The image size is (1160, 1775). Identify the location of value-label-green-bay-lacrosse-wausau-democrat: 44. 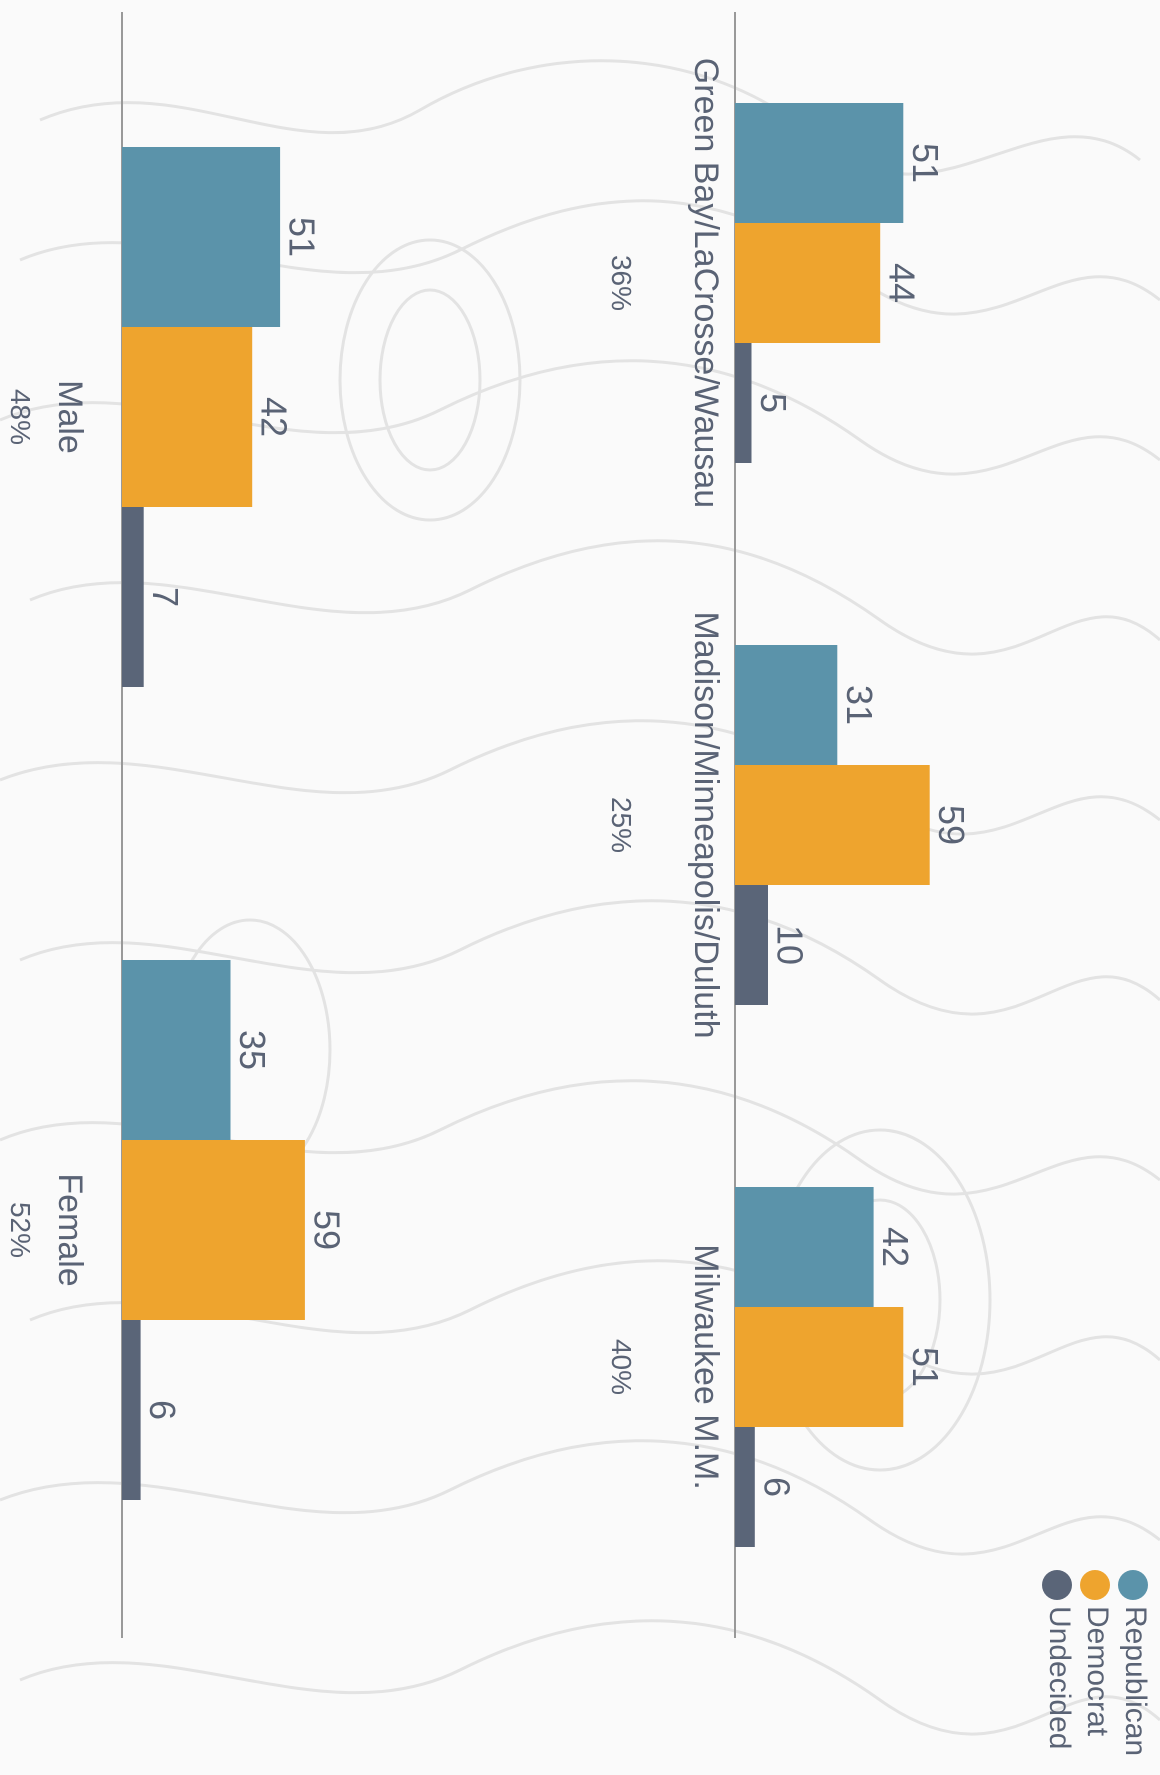
(902, 283).